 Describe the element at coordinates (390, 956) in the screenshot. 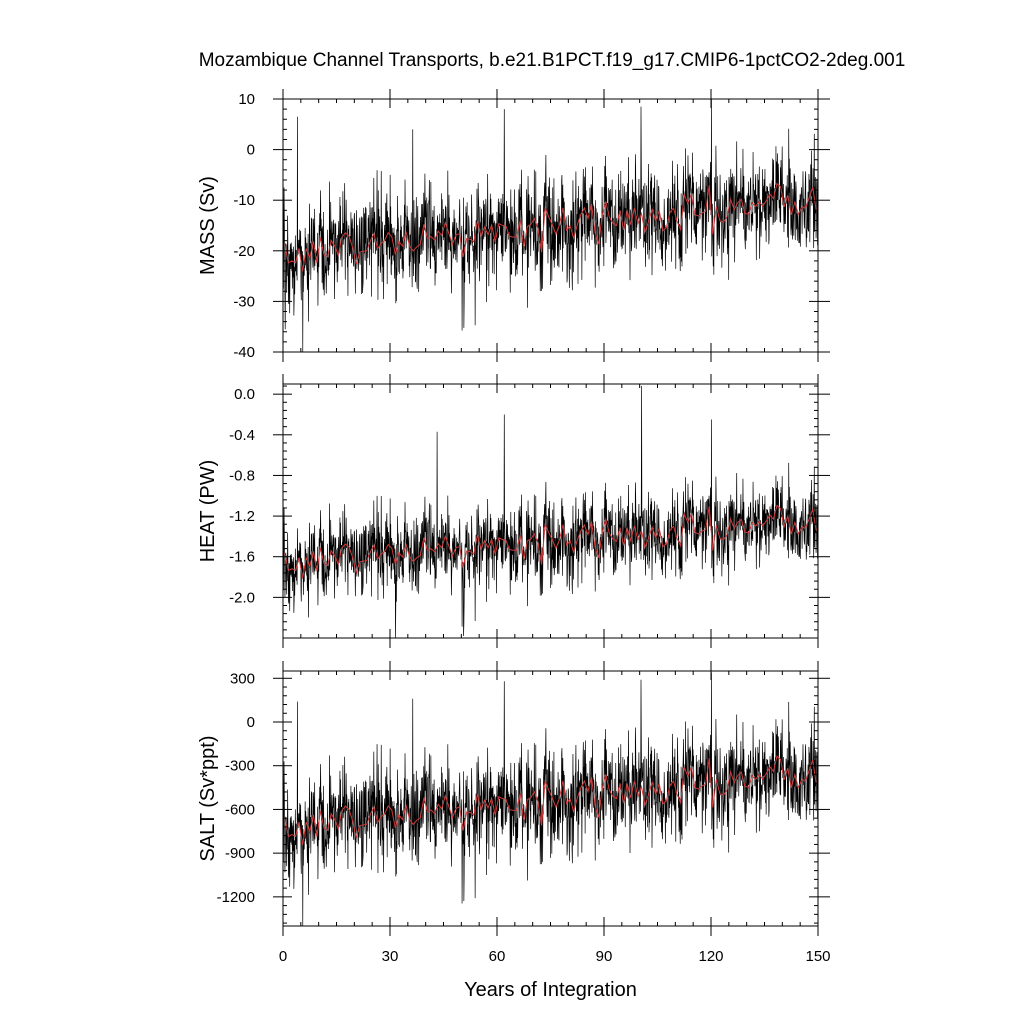

I see `salt-x-tick-label: 30` at that location.